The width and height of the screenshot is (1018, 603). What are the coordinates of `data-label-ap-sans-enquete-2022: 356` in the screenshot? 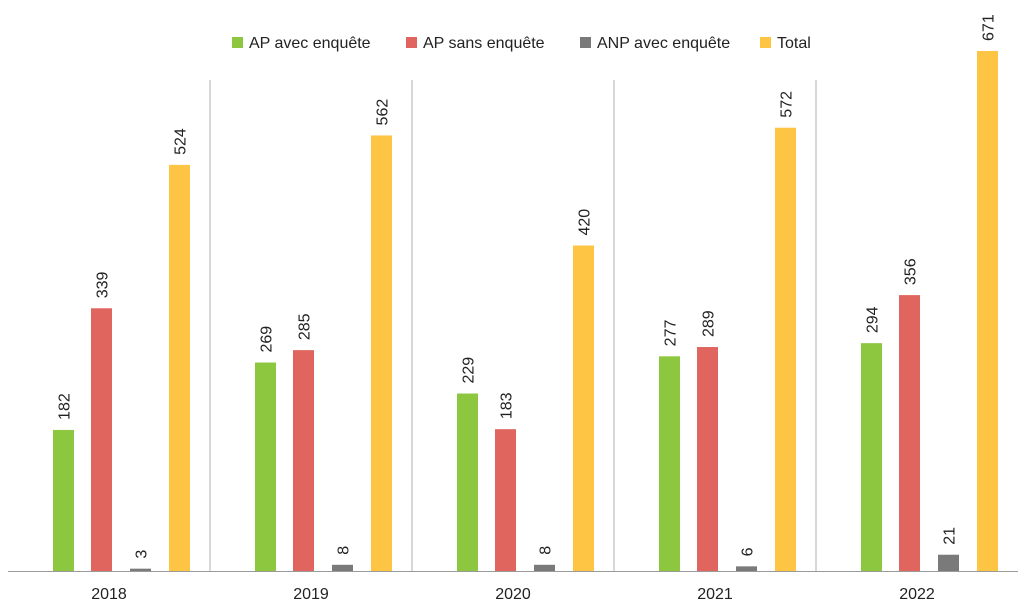 It's located at (911, 271).